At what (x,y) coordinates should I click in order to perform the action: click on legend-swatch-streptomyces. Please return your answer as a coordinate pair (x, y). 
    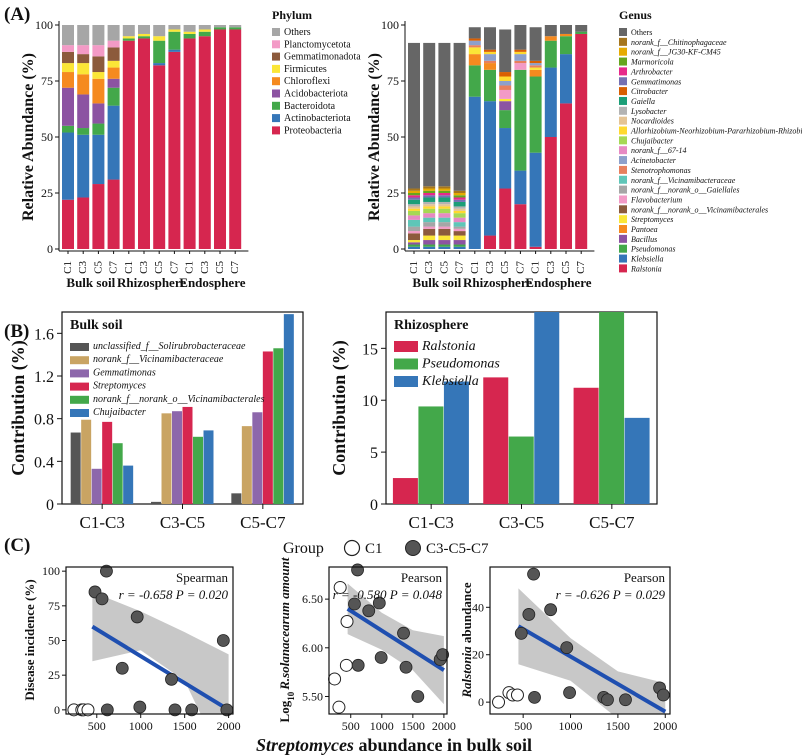
    Looking at the image, I should click on (79, 386).